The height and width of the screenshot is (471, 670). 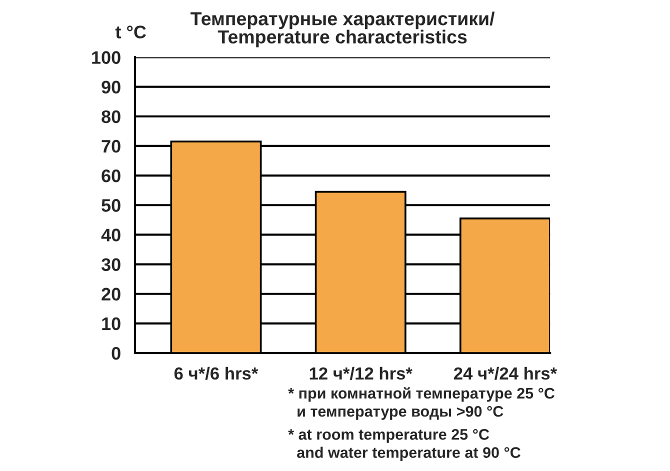 I want to click on x-tick-label: 6 ч*/6 hrs*, so click(x=216, y=373).